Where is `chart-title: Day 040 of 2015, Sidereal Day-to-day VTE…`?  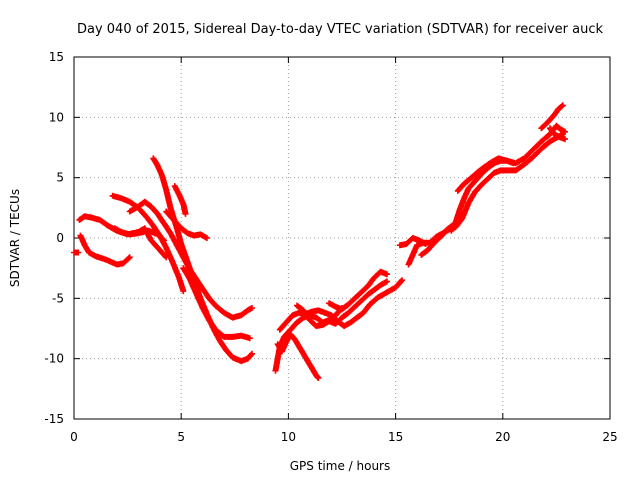
chart-title: Day 040 of 2015, Sidereal Day-to-day VTE… is located at coordinates (340, 29).